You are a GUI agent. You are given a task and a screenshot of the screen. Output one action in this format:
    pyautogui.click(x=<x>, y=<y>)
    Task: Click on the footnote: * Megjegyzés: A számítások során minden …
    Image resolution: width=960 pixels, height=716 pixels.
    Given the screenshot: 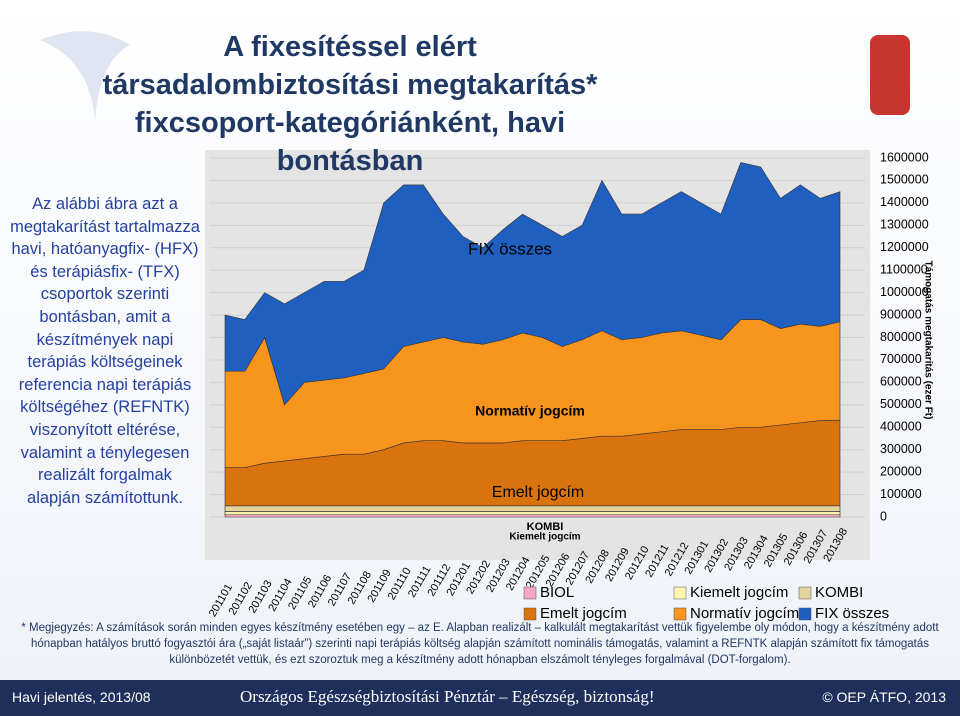 What is the action you would take?
    pyautogui.click(x=480, y=644)
    